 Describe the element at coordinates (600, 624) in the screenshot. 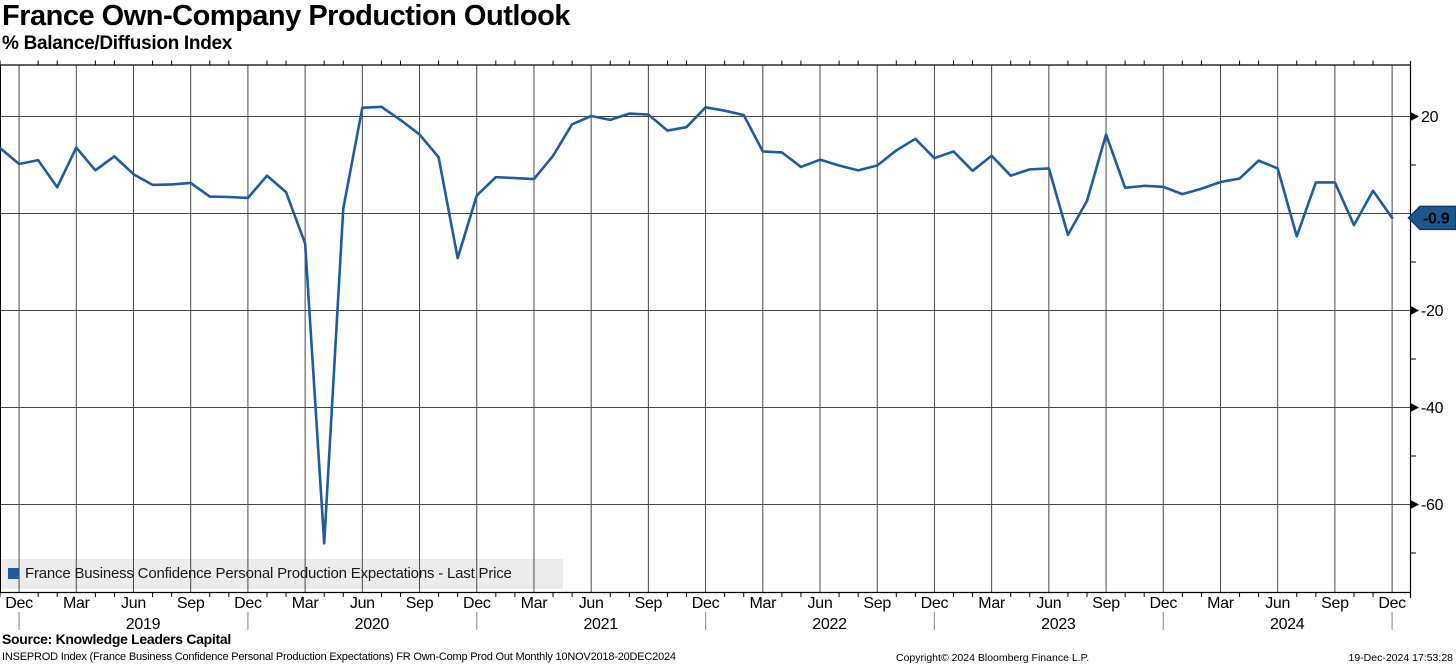

I see `year-label: 2021` at that location.